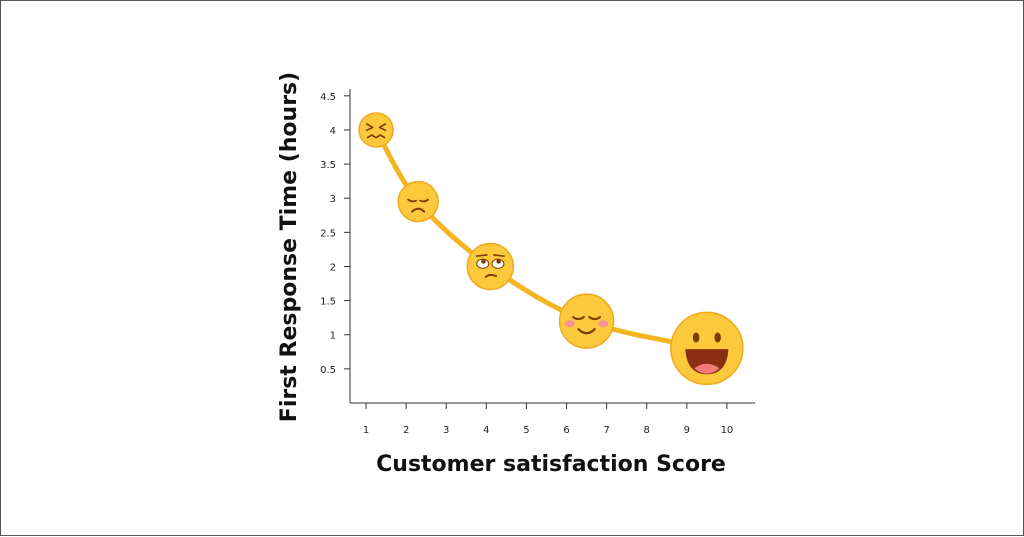  I want to click on sad-face-icon, so click(418, 201).